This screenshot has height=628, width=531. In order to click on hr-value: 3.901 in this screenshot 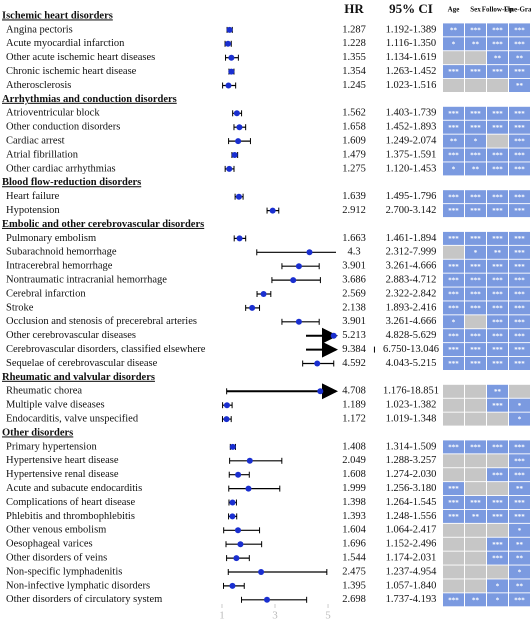, I will do `click(354, 266)`.